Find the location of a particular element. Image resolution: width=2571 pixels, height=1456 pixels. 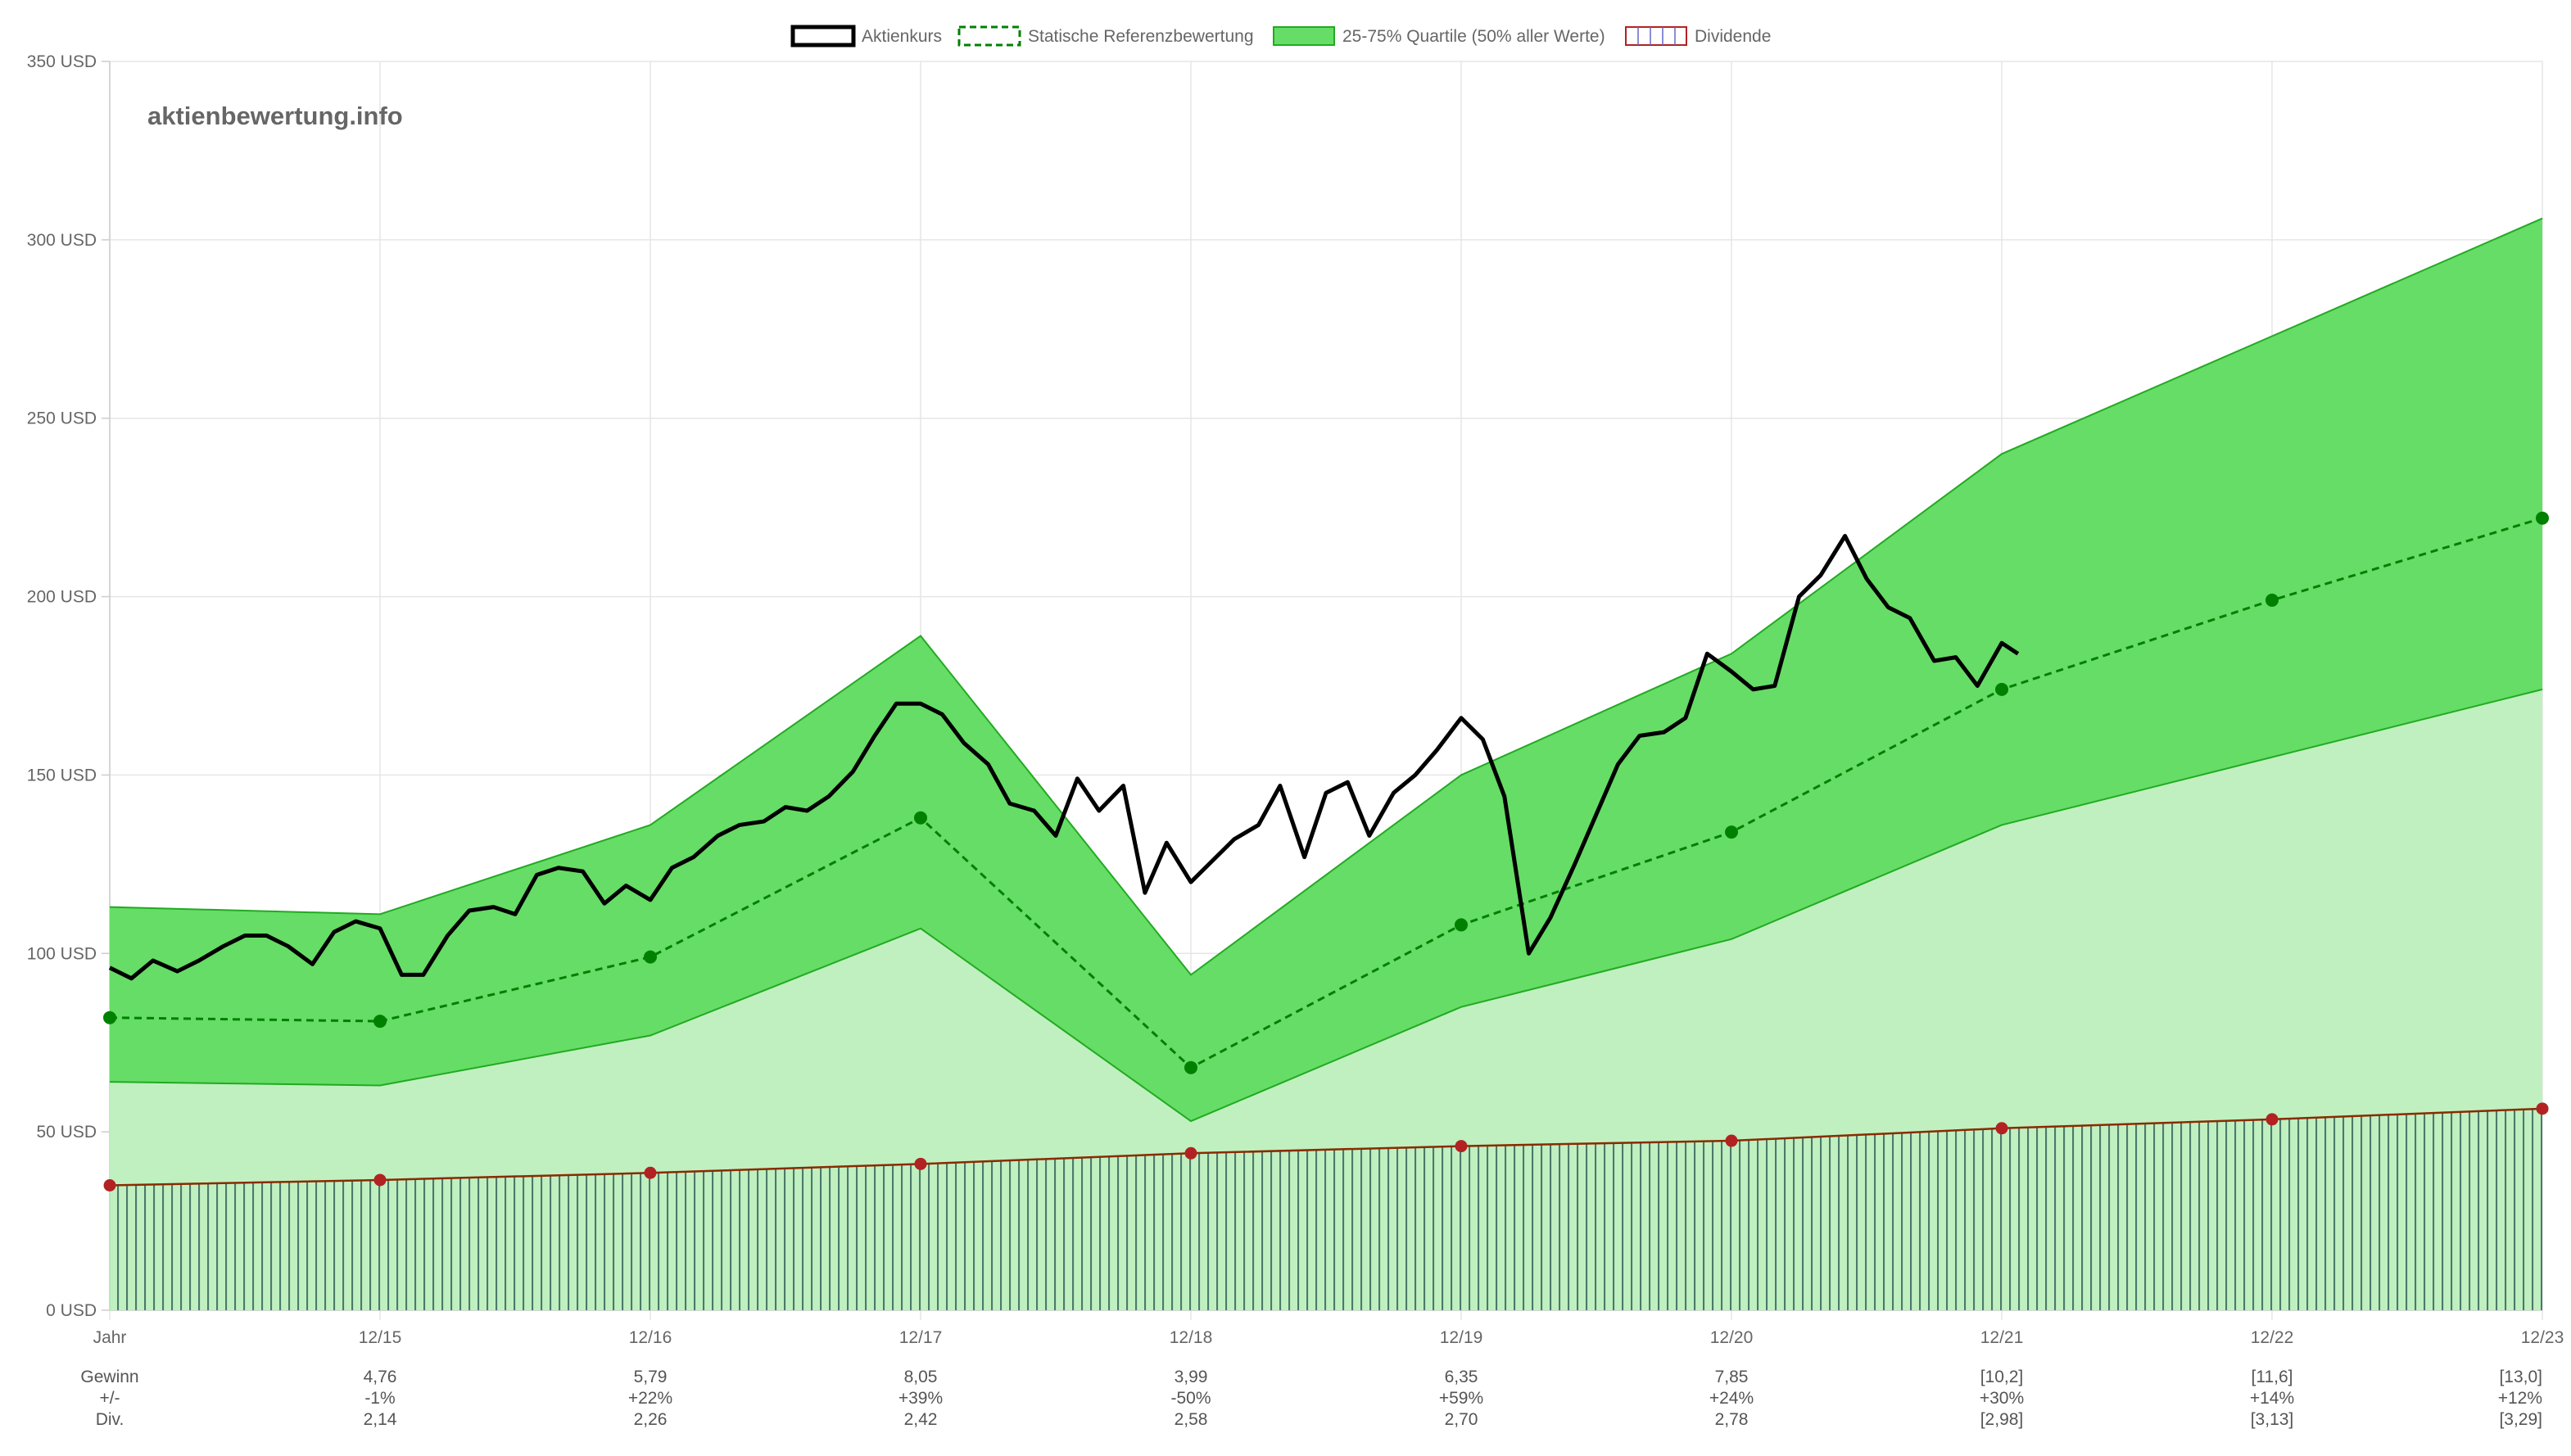

y-tick-label: 250 USD is located at coordinates (62, 418).